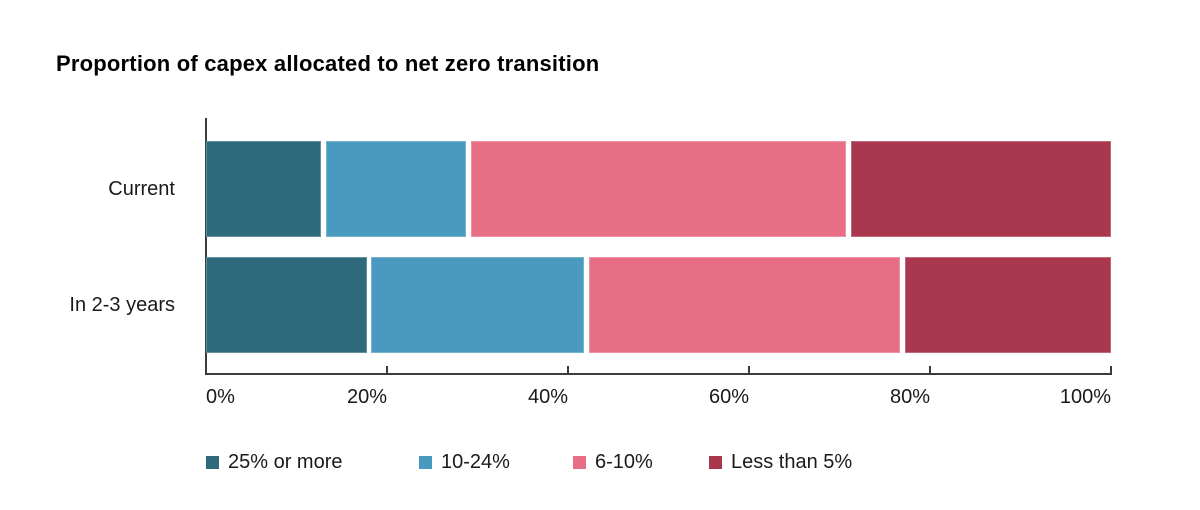 This screenshot has width=1200, height=510. What do you see at coordinates (749, 369) in the screenshot?
I see `x-axis-tick-60%` at bounding box center [749, 369].